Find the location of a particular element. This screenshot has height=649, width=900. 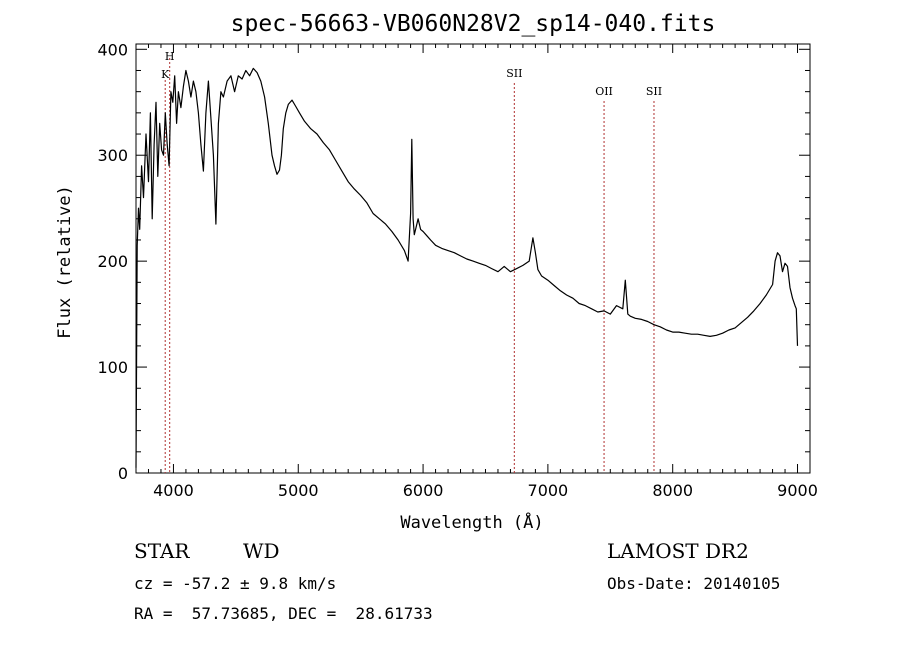

observation-date: Obs-Date: 20140105 is located at coordinates (694, 583).